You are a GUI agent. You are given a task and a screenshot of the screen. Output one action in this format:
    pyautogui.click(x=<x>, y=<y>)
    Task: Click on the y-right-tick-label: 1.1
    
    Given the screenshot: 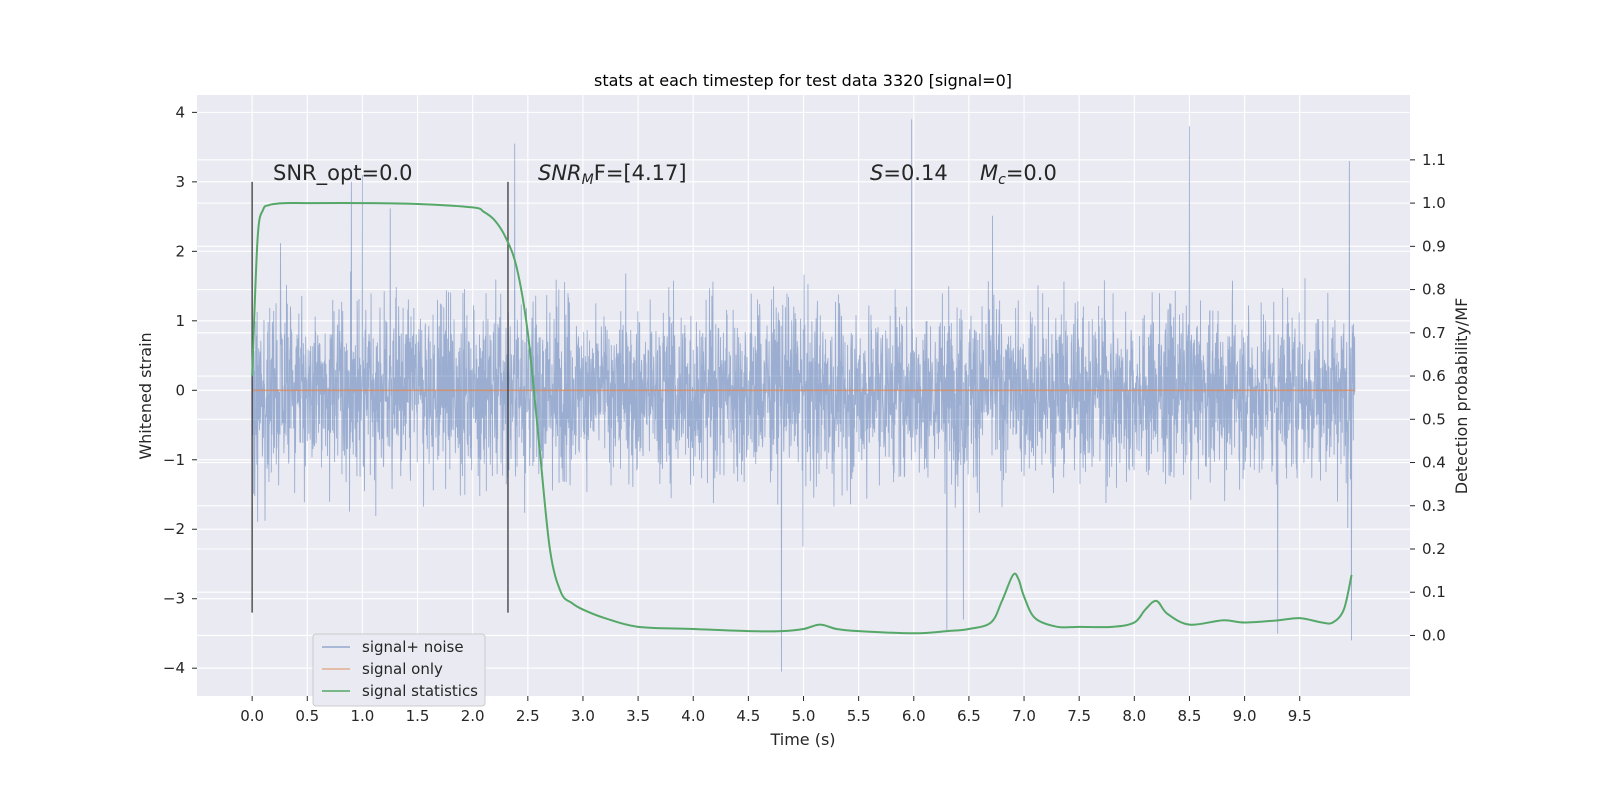 What is the action you would take?
    pyautogui.click(x=1434, y=160)
    